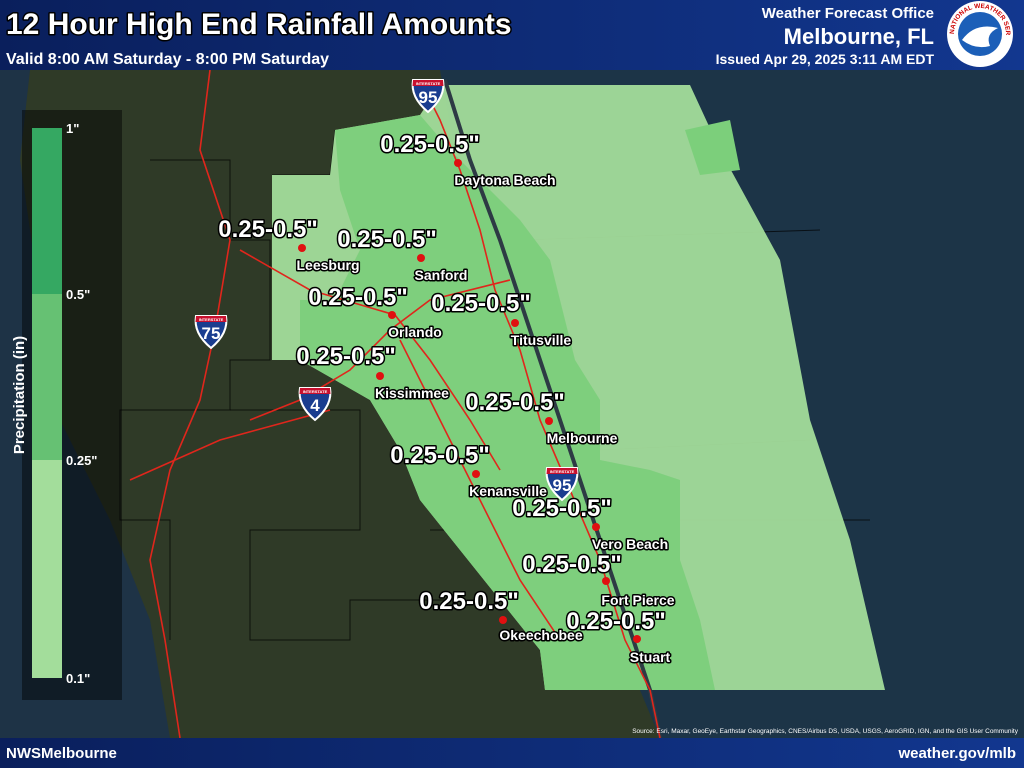  Describe the element at coordinates (541, 340) in the screenshot. I see `city-name: Titusville` at that location.